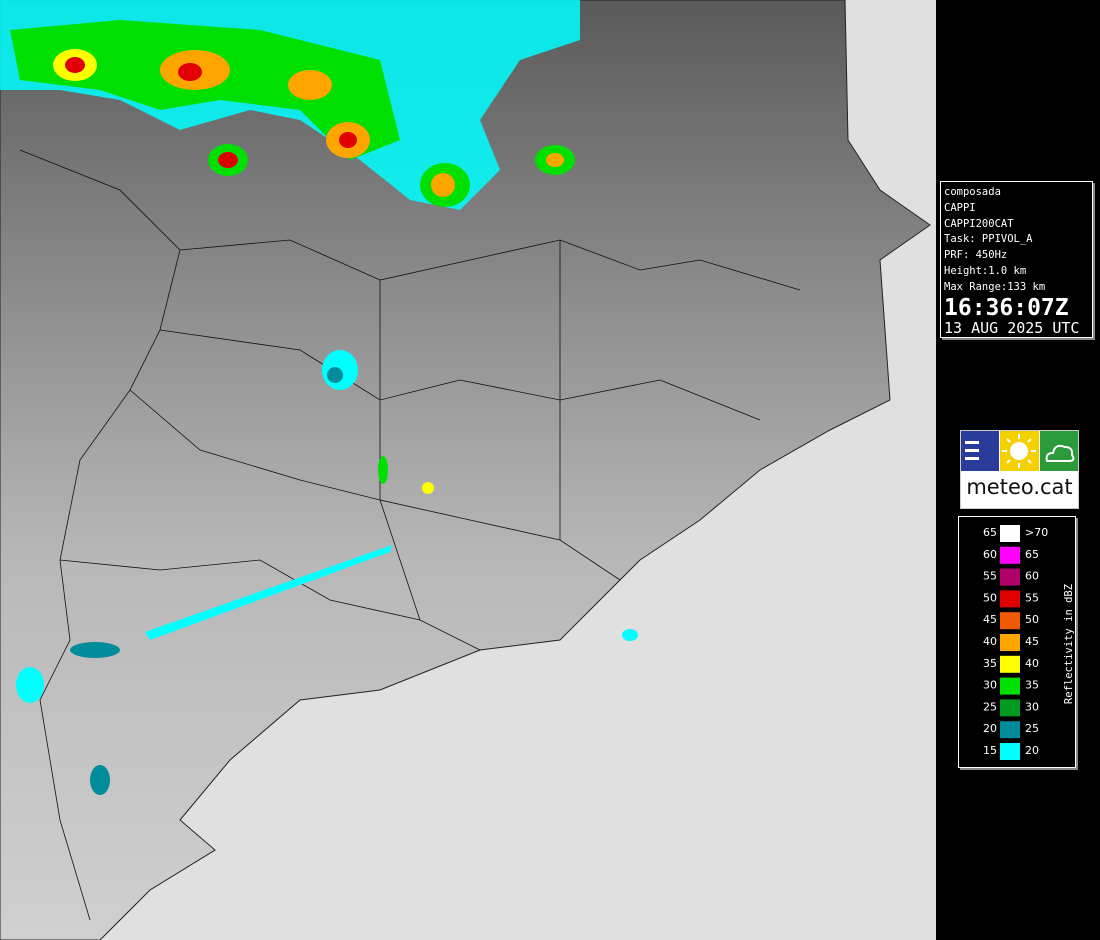 Image resolution: width=1100 pixels, height=940 pixels. I want to click on legend-high: 65, so click(1032, 554).